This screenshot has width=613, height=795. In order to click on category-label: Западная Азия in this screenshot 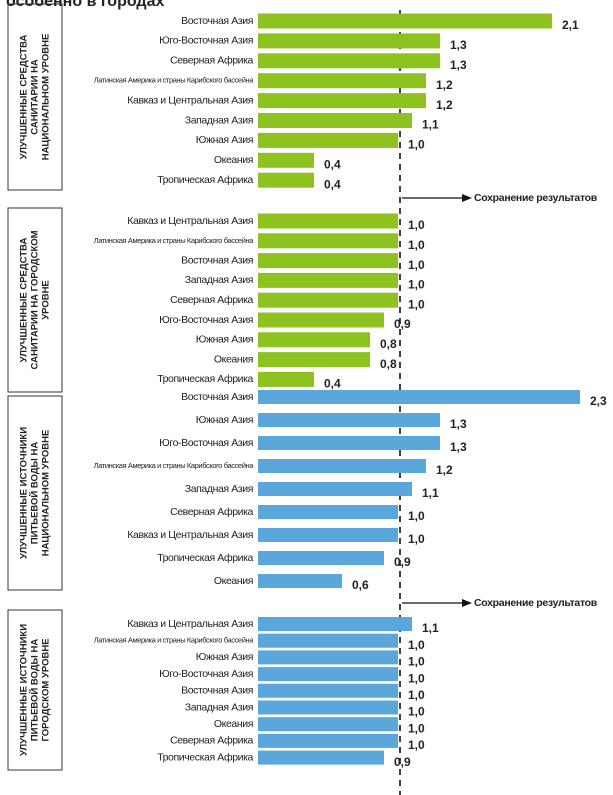, I will do `click(219, 280)`.